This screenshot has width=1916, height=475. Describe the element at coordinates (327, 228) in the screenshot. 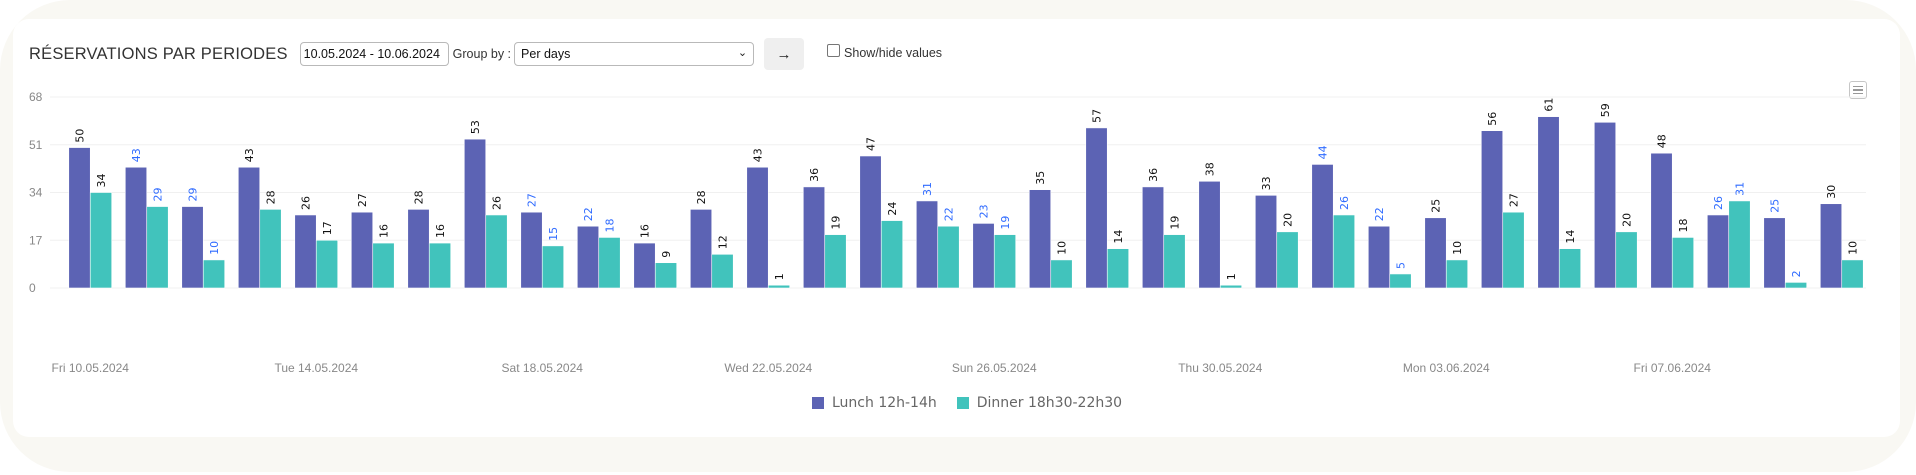

I see `data-label: 17` at that location.